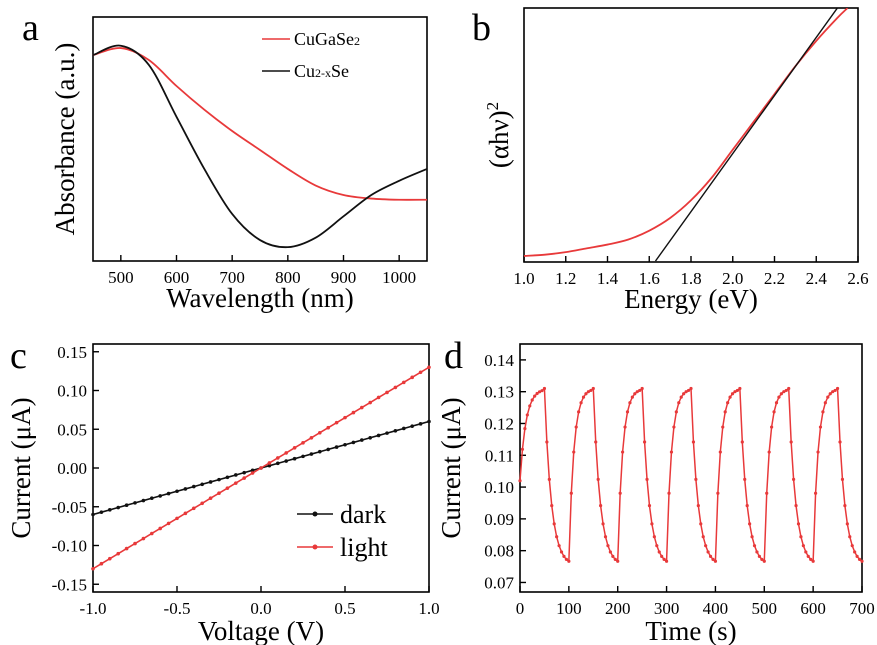 The width and height of the screenshot is (877, 645). Describe the element at coordinates (765, 608) in the screenshot. I see `panel-d-xtick-label: 500` at that location.